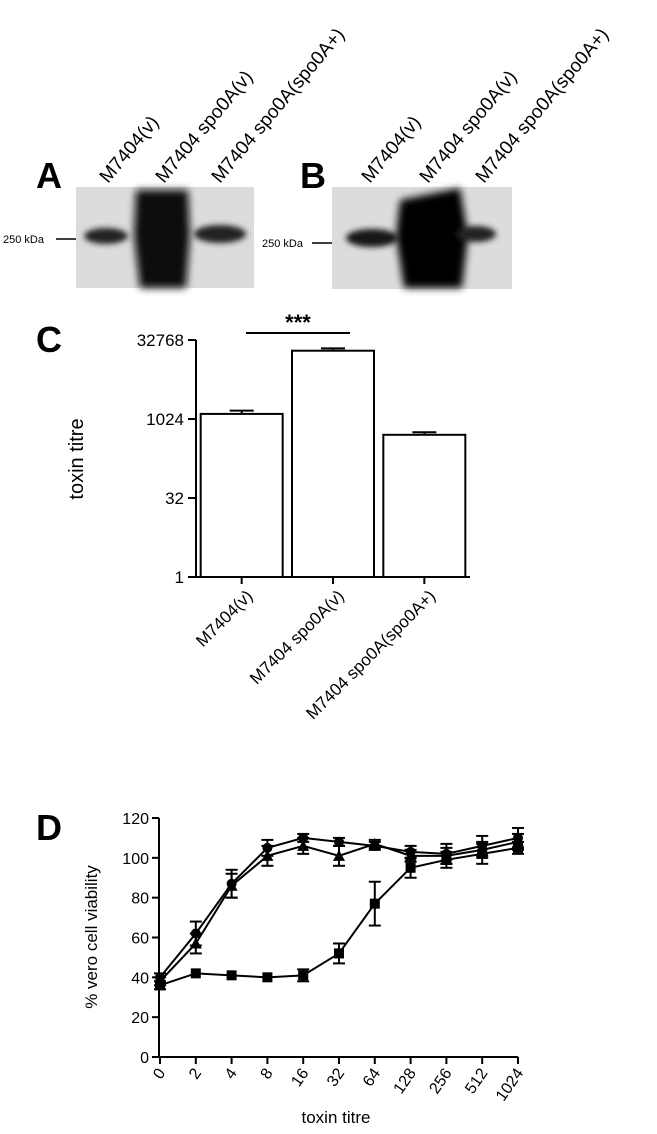 The image size is (657, 1134). I want to click on chart-d-x-tick-label: 32, so click(336, 1077).